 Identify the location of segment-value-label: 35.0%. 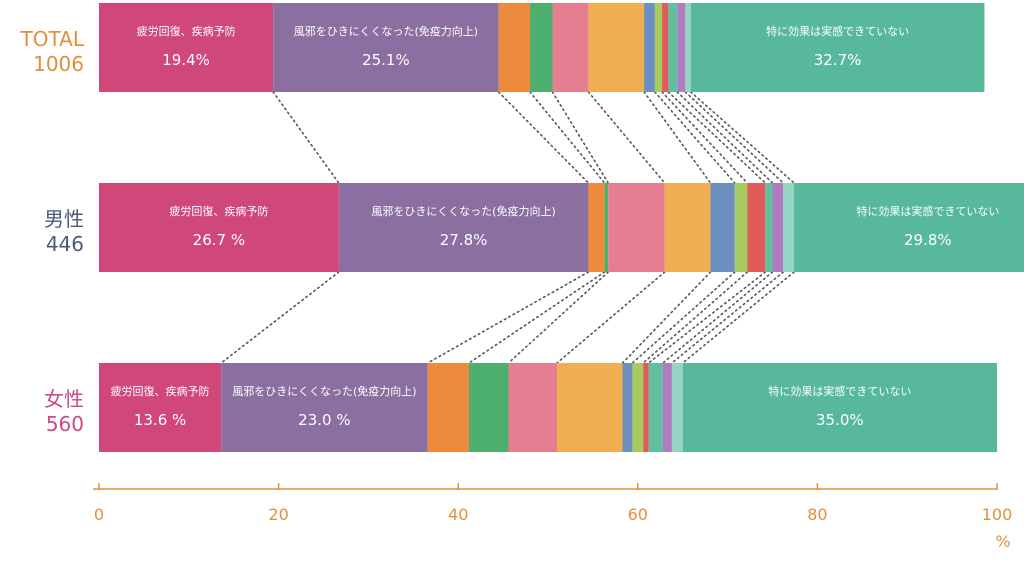
(840, 420).